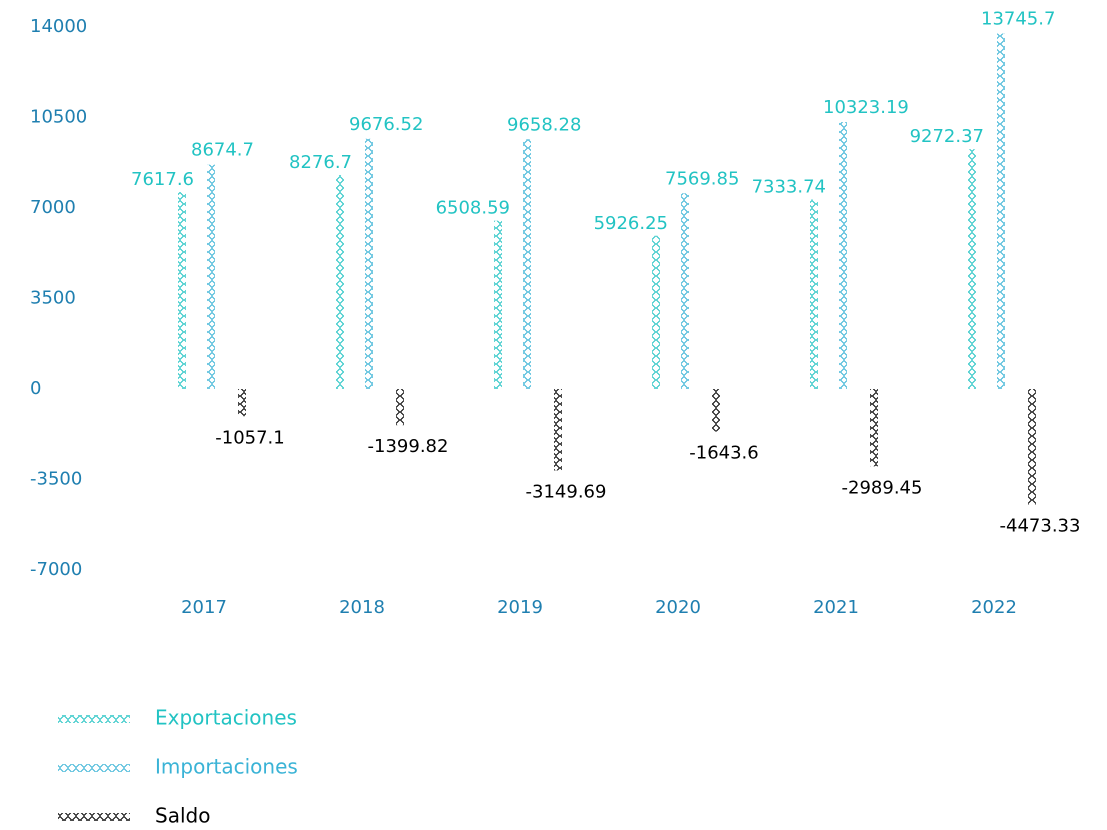  What do you see at coordinates (362, 607) in the screenshot?
I see `x-tick-label: 2018` at bounding box center [362, 607].